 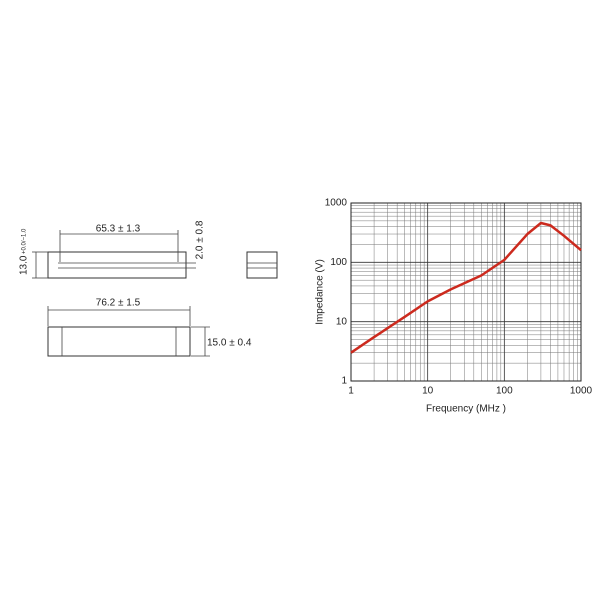 I want to click on dim-label: 2.0 ± 0.8, so click(x=200, y=239).